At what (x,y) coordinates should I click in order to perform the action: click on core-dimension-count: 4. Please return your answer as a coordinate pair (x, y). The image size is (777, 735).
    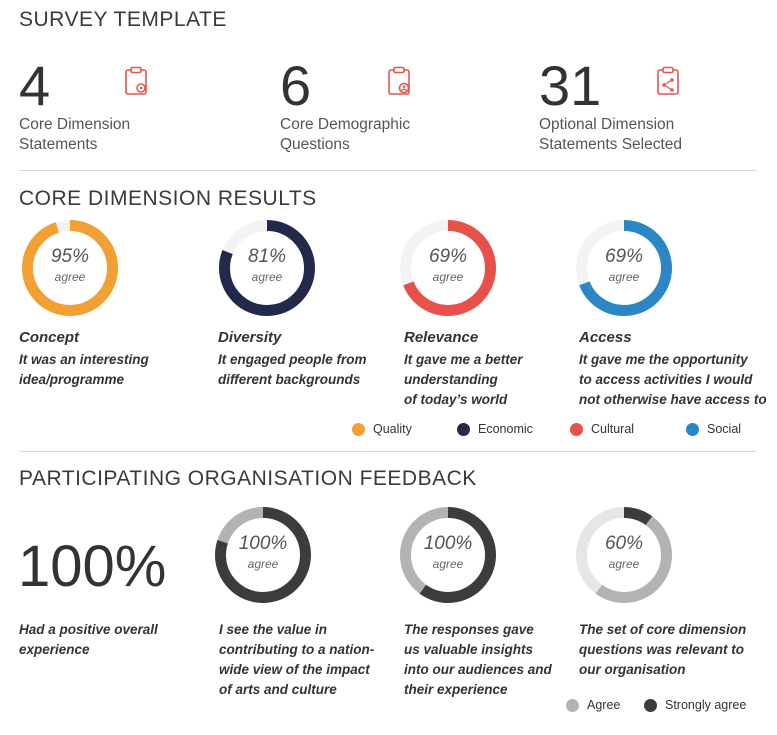
    Looking at the image, I should click on (35, 85).